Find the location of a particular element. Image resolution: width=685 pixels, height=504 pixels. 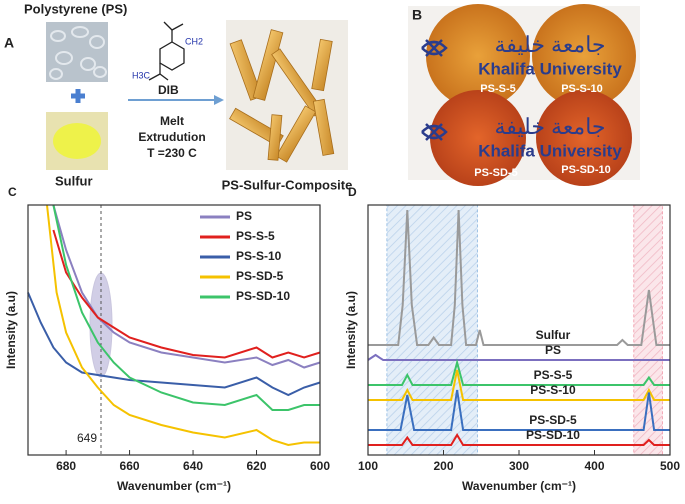

series-label: Sulfur is located at coordinates (553, 335).